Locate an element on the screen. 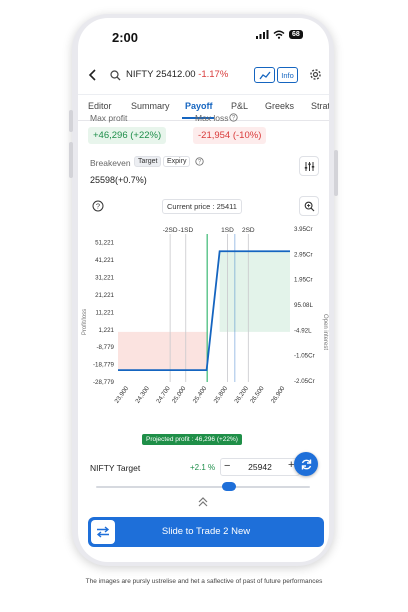 The image size is (408, 612). zoom-in-icon is located at coordinates (309, 206).